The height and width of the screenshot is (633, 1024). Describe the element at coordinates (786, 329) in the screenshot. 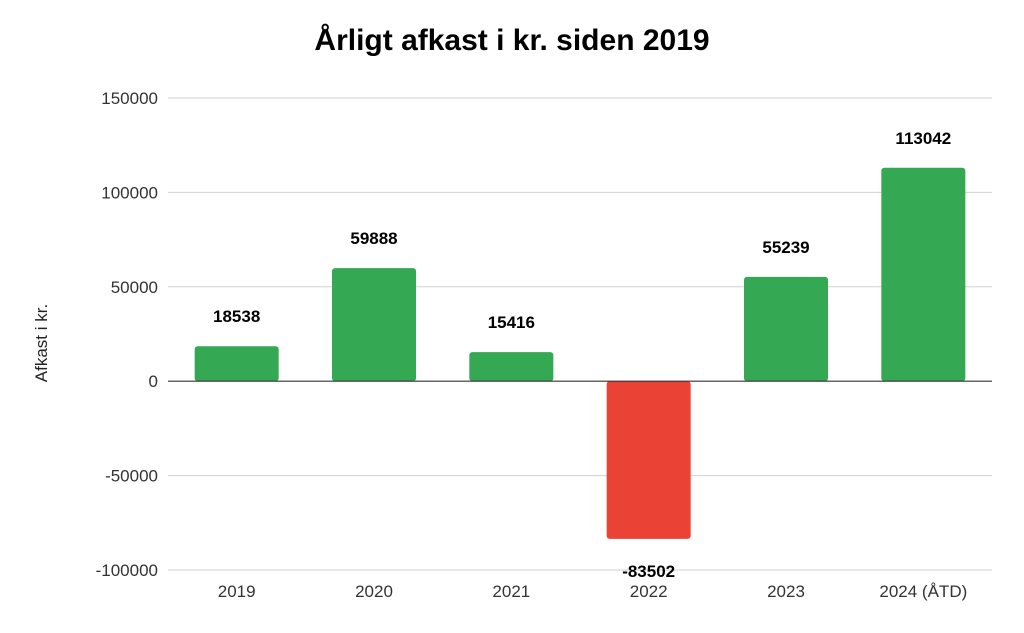

I see `bar-2023` at that location.